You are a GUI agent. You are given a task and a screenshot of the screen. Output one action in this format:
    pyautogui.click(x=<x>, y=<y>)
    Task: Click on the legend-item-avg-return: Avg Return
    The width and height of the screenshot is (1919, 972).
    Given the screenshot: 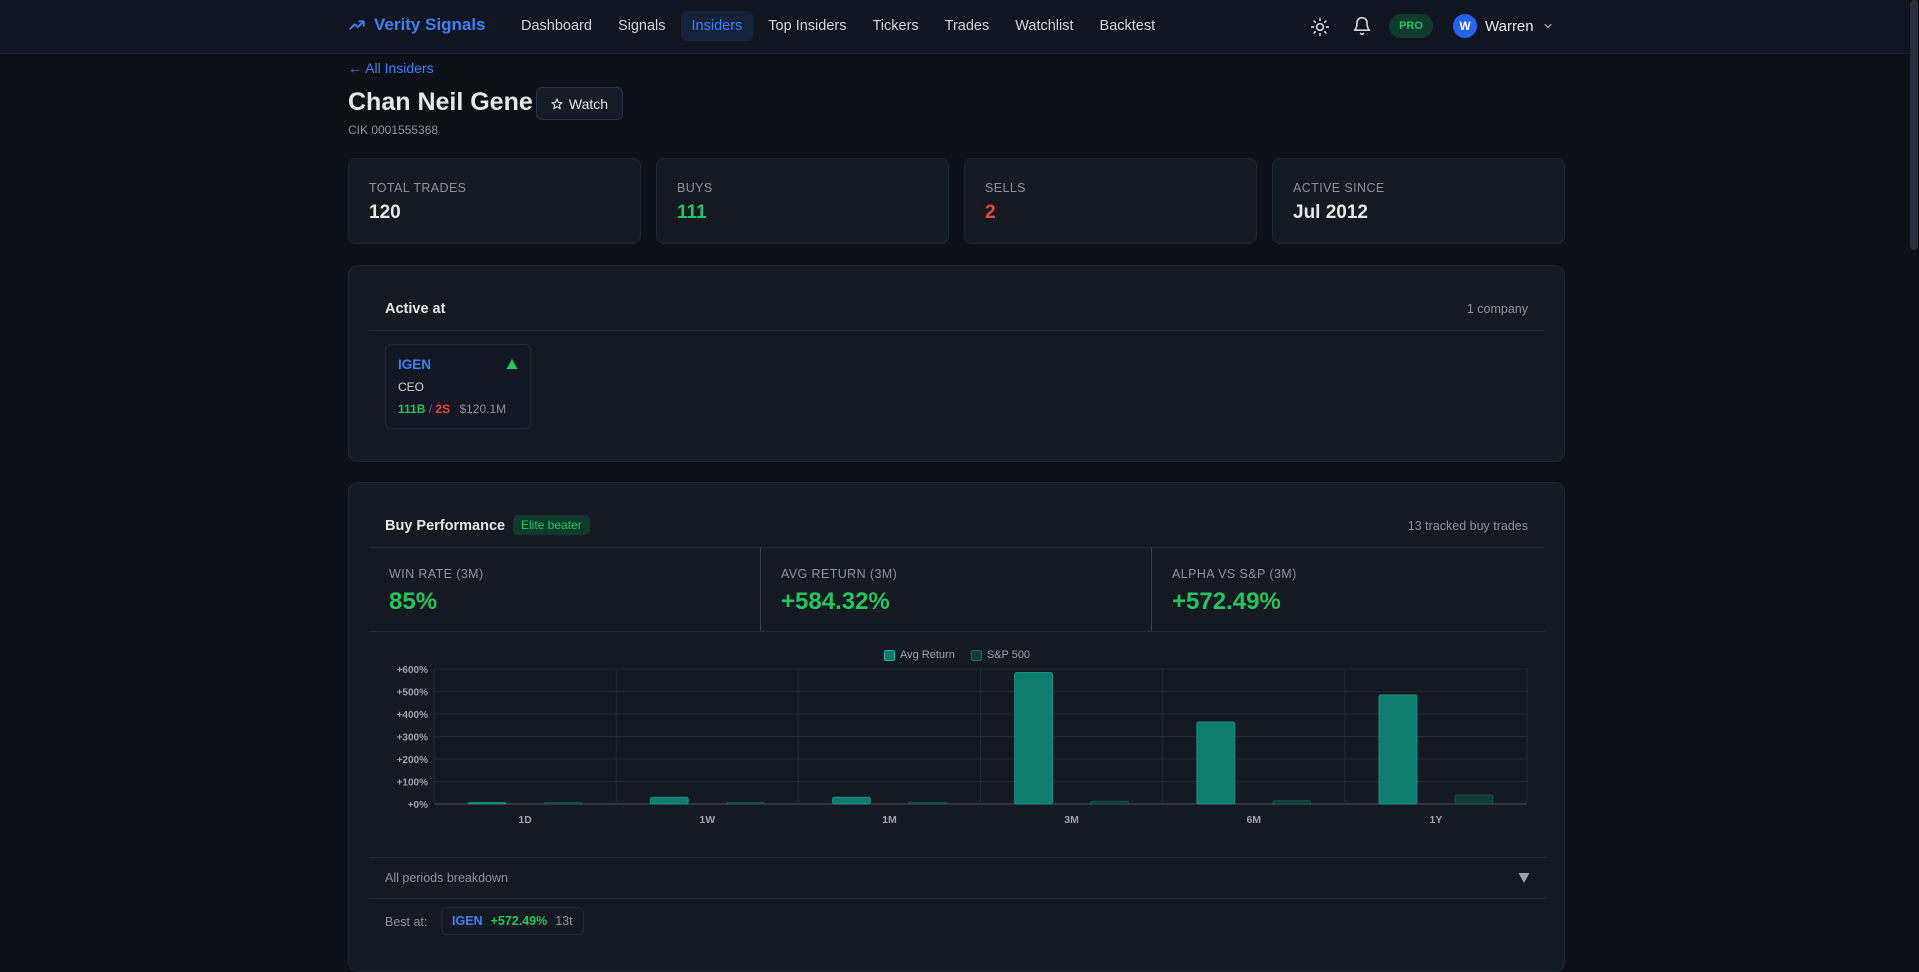 What is the action you would take?
    pyautogui.click(x=919, y=655)
    